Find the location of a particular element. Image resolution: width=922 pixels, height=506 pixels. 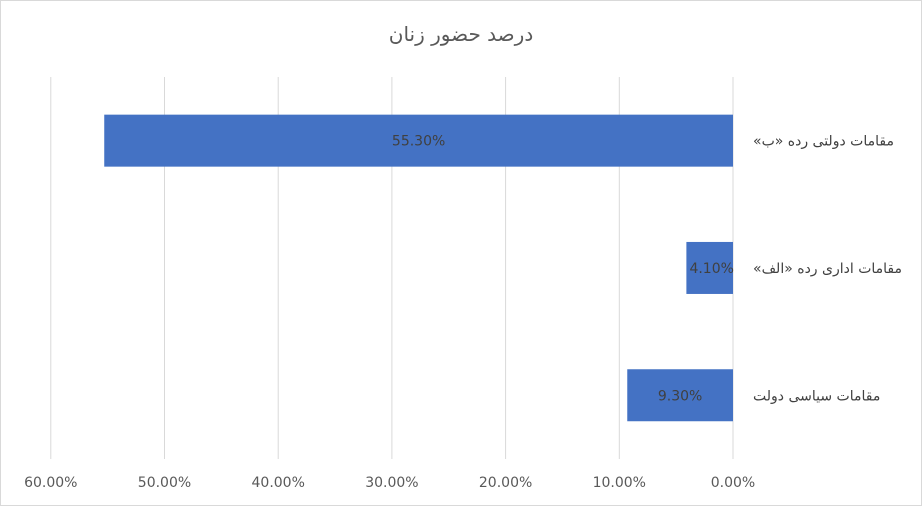

category-label: مقامات اداری رده «الف» is located at coordinates (827, 269).